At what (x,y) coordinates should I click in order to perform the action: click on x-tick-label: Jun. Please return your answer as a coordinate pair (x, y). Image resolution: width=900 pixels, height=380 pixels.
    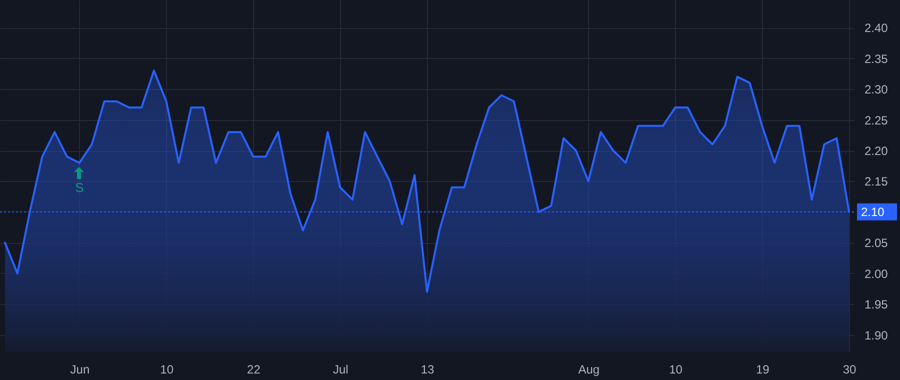
    Looking at the image, I should click on (80, 369).